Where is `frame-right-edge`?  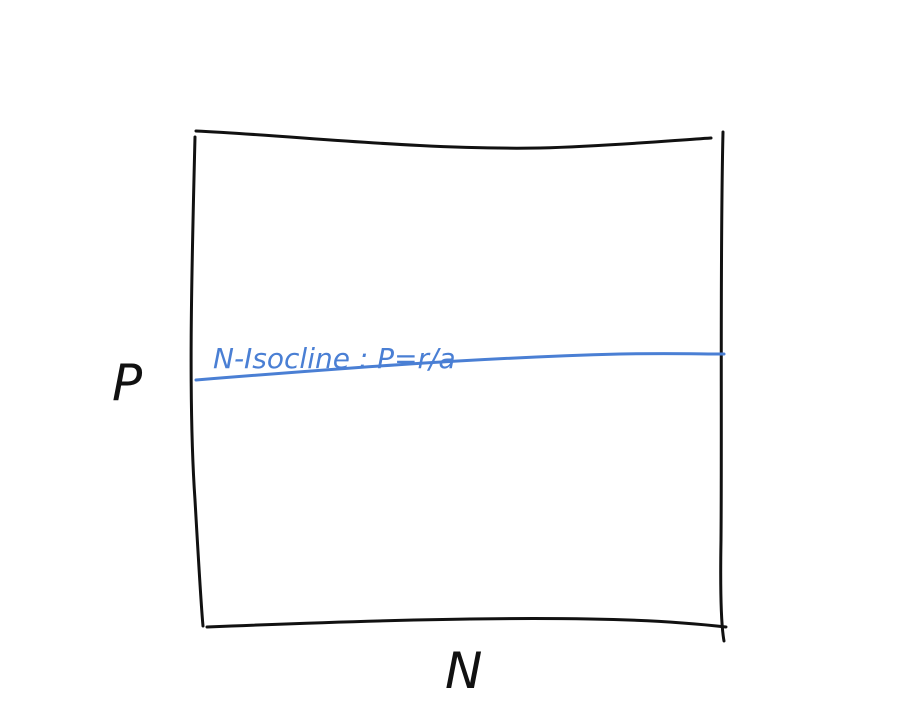 frame-right-edge is located at coordinates (722, 386).